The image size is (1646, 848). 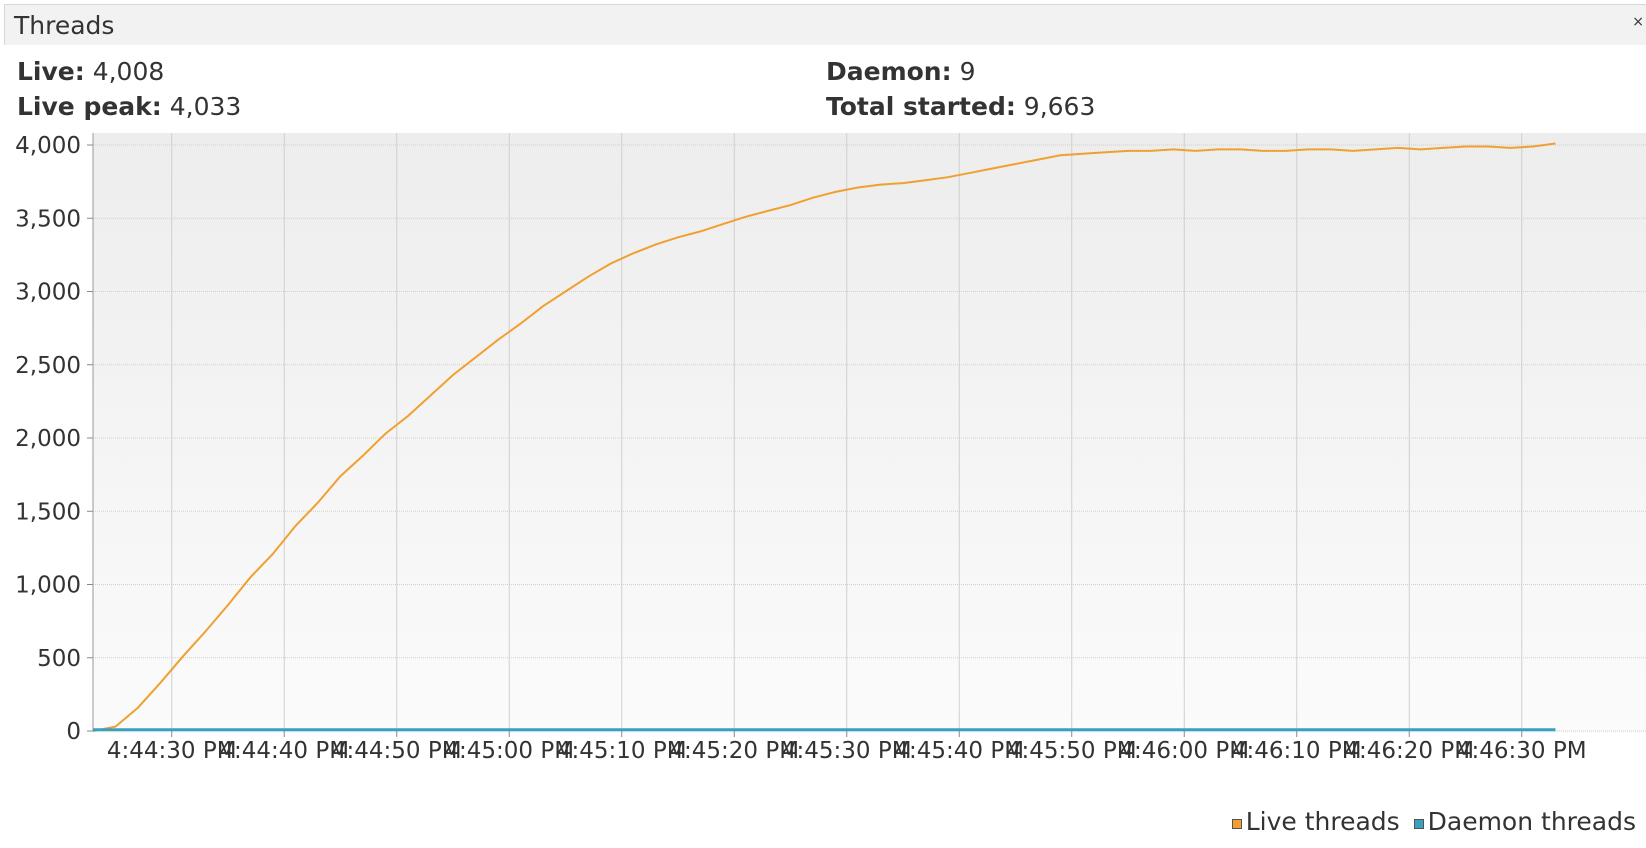 I want to click on legend-live: Live threads, so click(x=1315, y=821).